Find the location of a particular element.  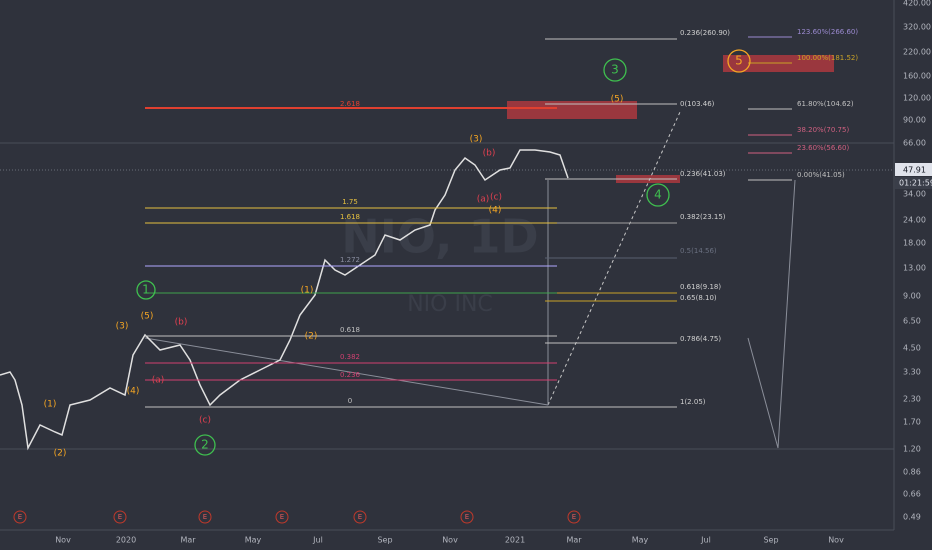

price-tick-label: 0.49 is located at coordinates (912, 517).